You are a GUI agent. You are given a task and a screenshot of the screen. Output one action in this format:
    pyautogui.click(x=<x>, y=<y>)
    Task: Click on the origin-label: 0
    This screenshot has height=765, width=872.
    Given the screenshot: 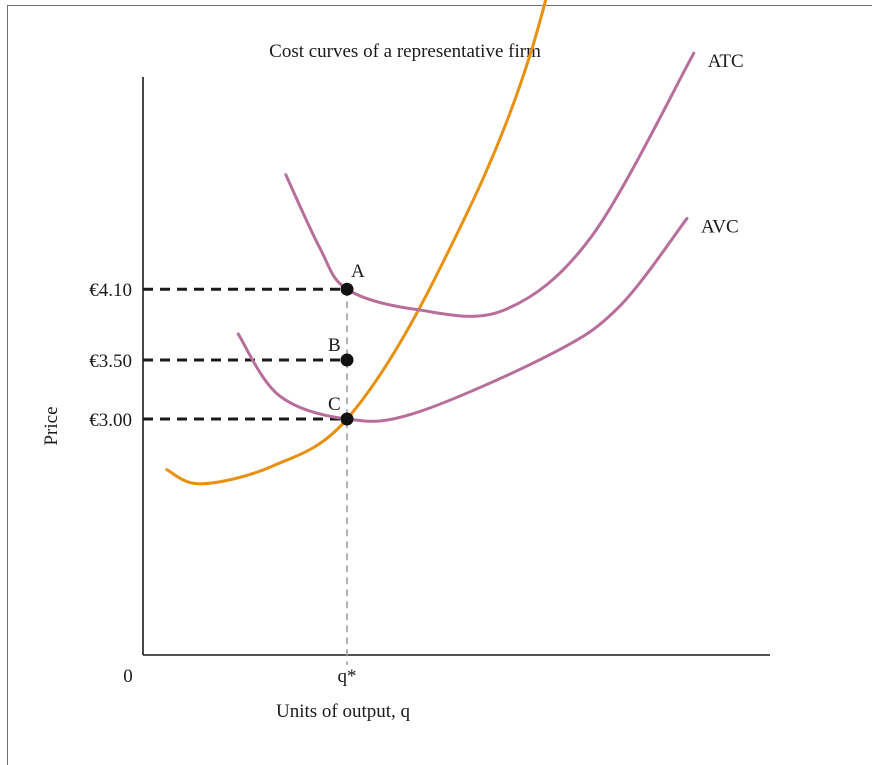 What is the action you would take?
    pyautogui.click(x=128, y=676)
    